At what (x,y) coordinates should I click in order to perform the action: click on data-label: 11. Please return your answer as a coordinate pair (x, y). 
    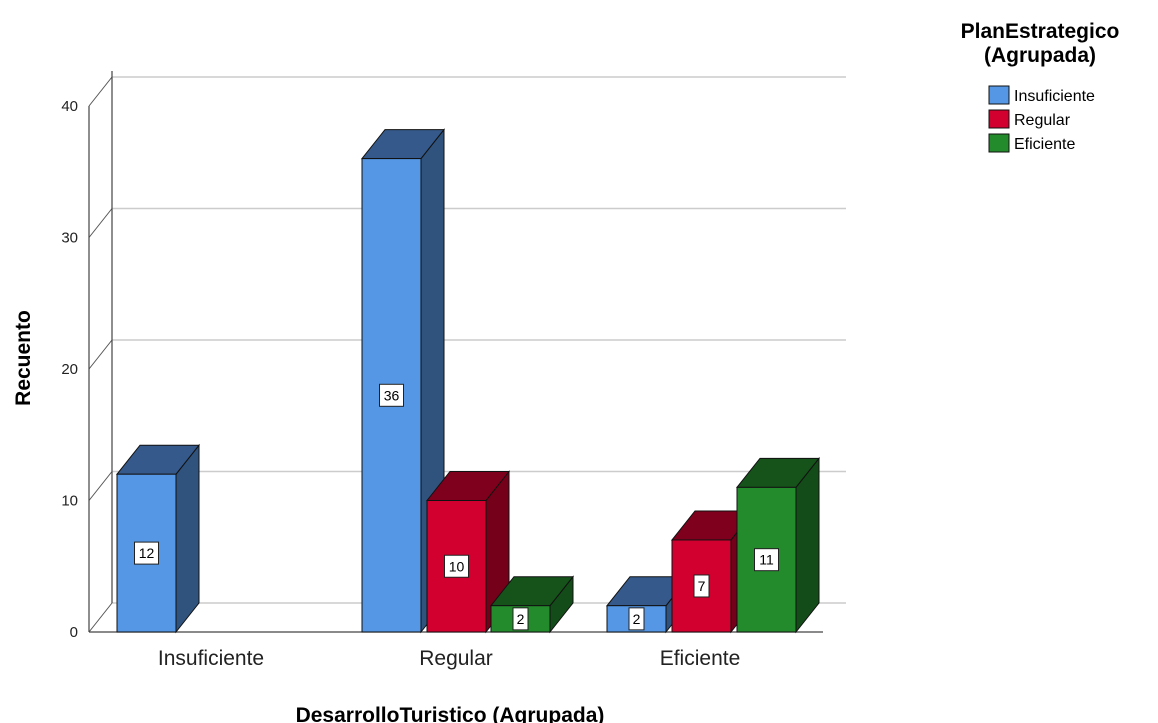
    Looking at the image, I should click on (766, 560).